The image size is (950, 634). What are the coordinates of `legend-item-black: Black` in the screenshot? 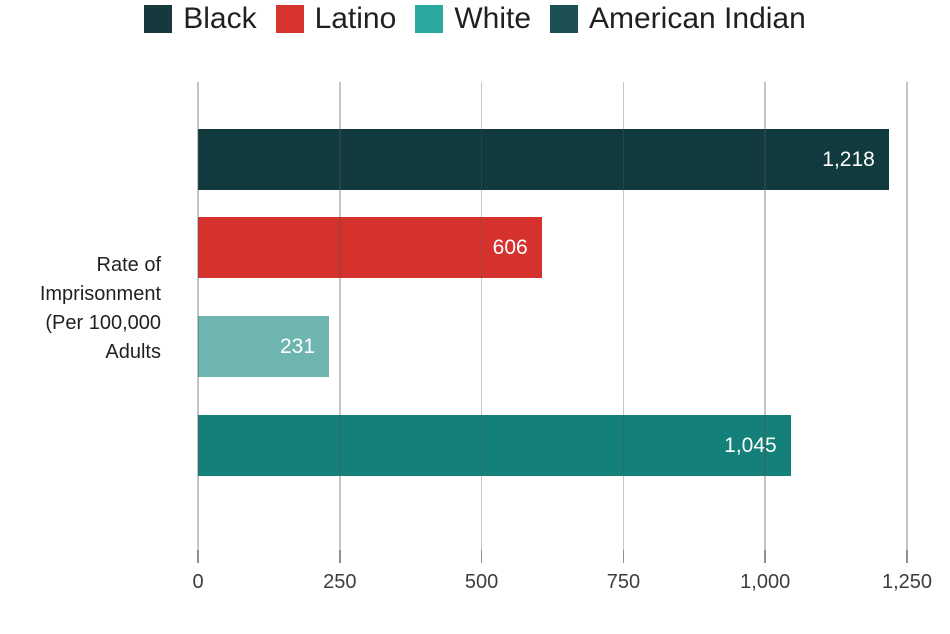 It's located at (200, 18).